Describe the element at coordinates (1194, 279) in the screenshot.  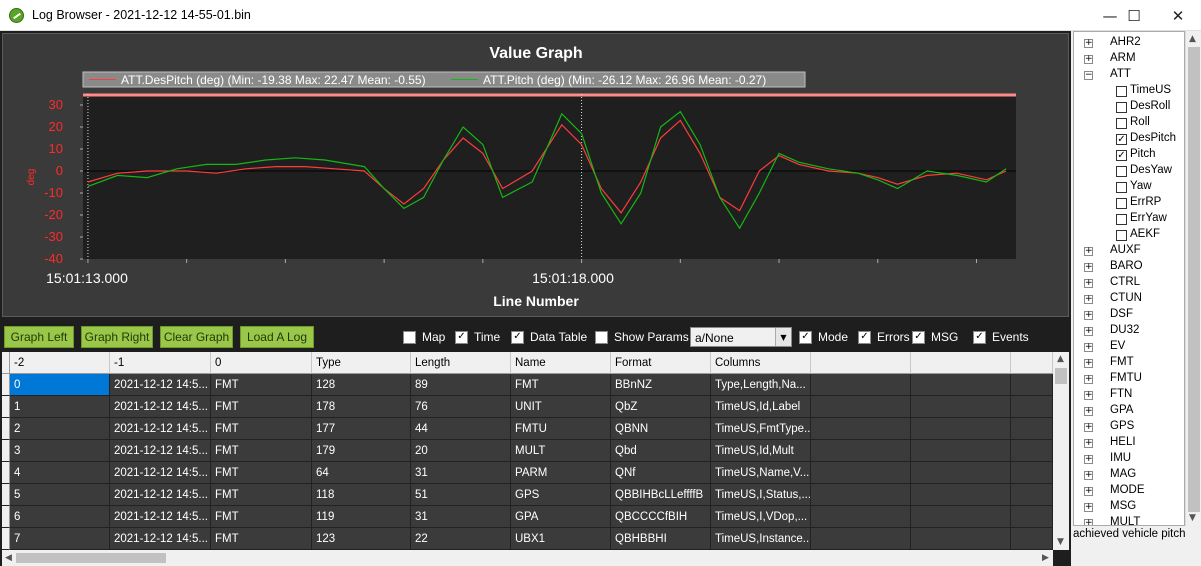
I see `tree-scroll-thumb` at that location.